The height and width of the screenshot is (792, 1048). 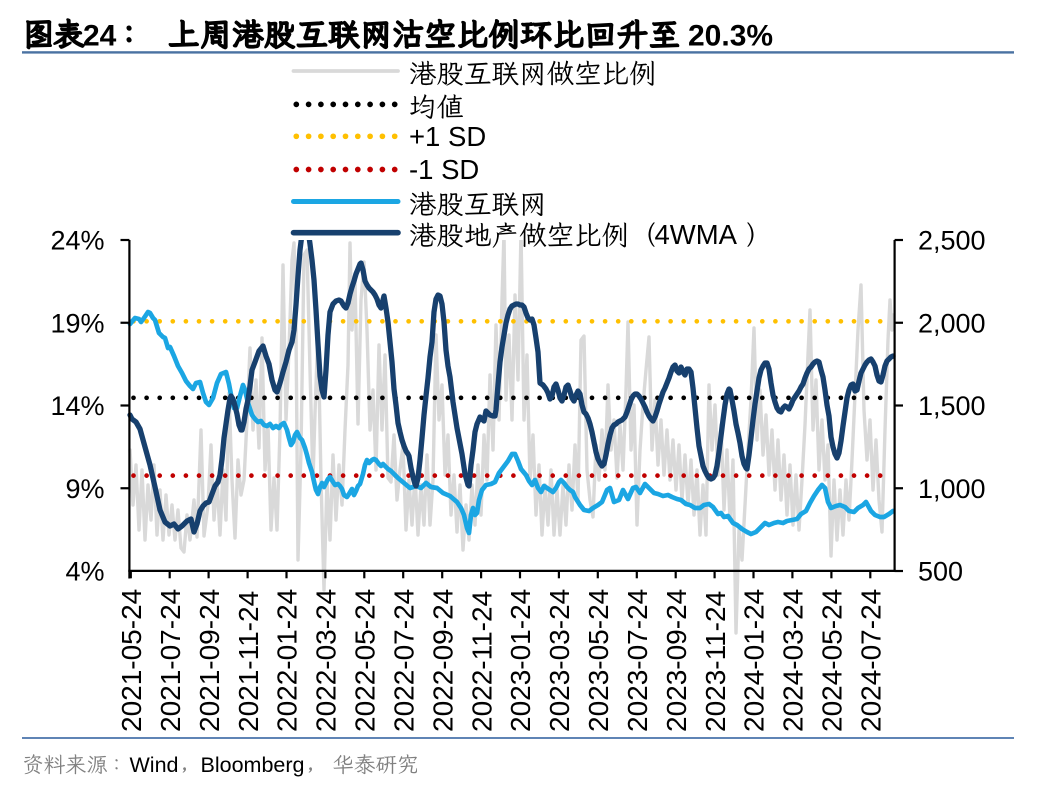 I want to click on svg-text: 2024-01-24, so click(x=754, y=660).